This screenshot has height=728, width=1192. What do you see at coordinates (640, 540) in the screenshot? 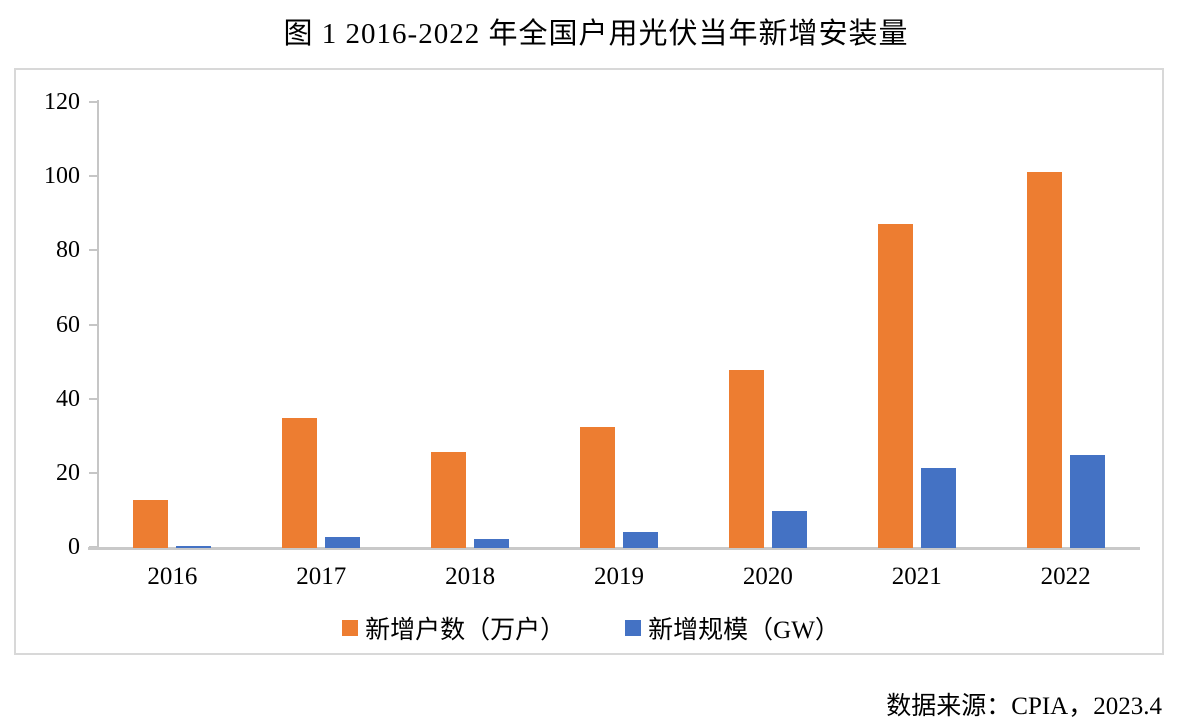
I see `bar-2019-scale` at bounding box center [640, 540].